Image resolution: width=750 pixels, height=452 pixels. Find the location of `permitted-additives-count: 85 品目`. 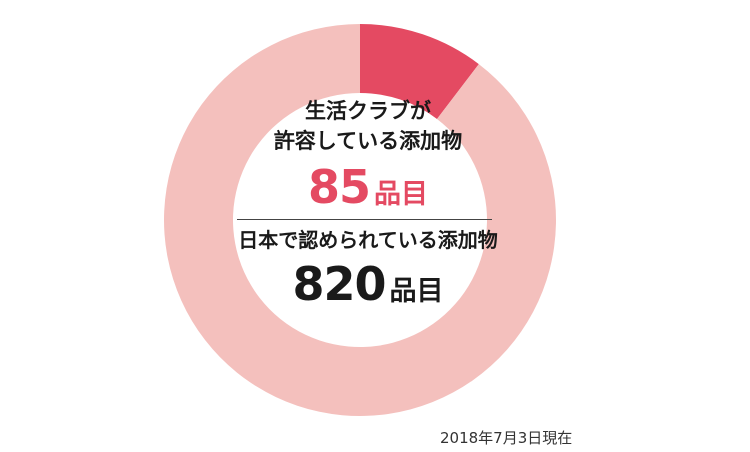

permitted-additives-count: 85 品目 is located at coordinates (368, 187).